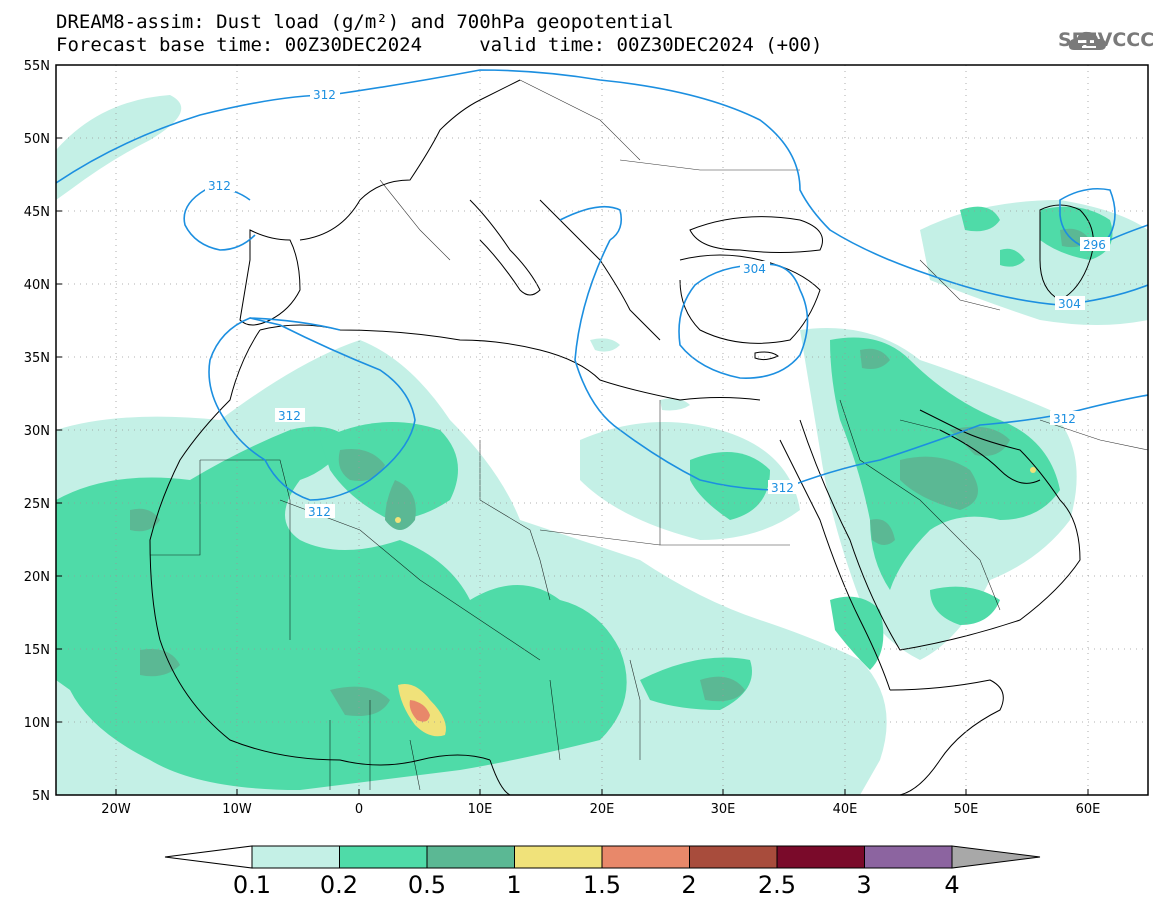  Describe the element at coordinates (723, 809) in the screenshot. I see `lon-label: 30E` at that location.